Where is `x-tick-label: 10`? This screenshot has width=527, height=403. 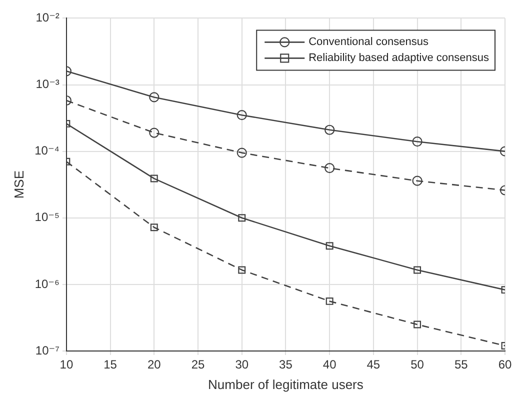
x-tick-label: 10 is located at coordinates (67, 365).